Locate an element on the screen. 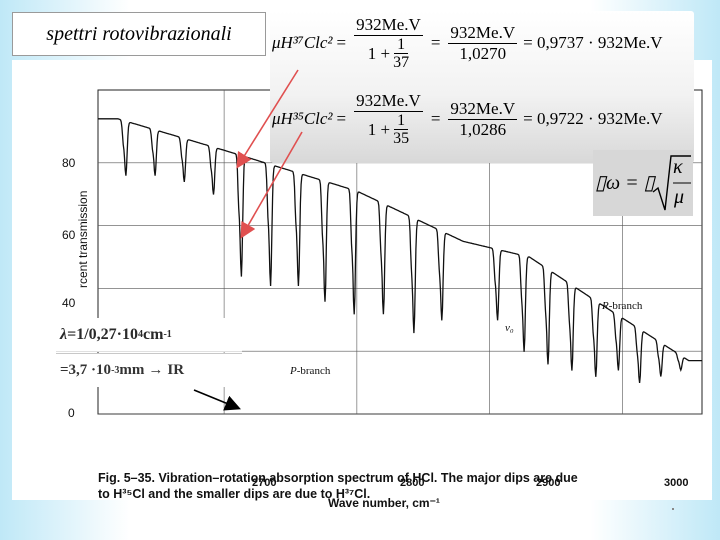 This screenshot has height=540, width=720. ytick-label: 40 is located at coordinates (69, 303).